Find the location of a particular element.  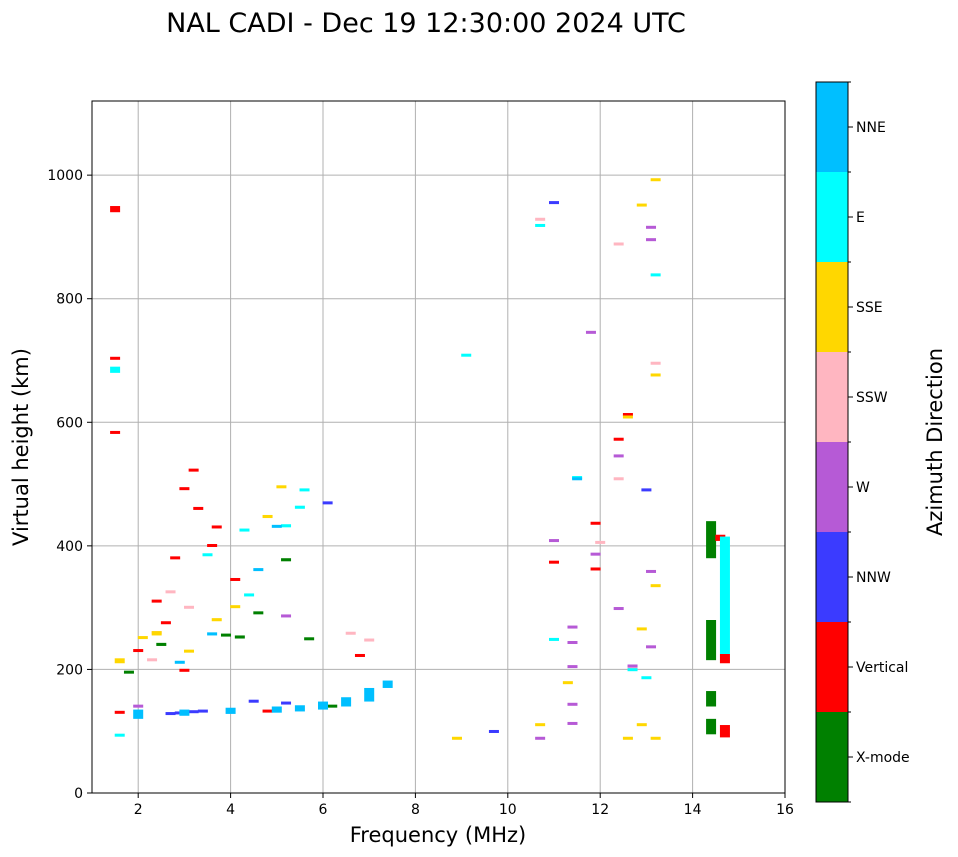

x-tick-label: 2 is located at coordinates (138, 810).